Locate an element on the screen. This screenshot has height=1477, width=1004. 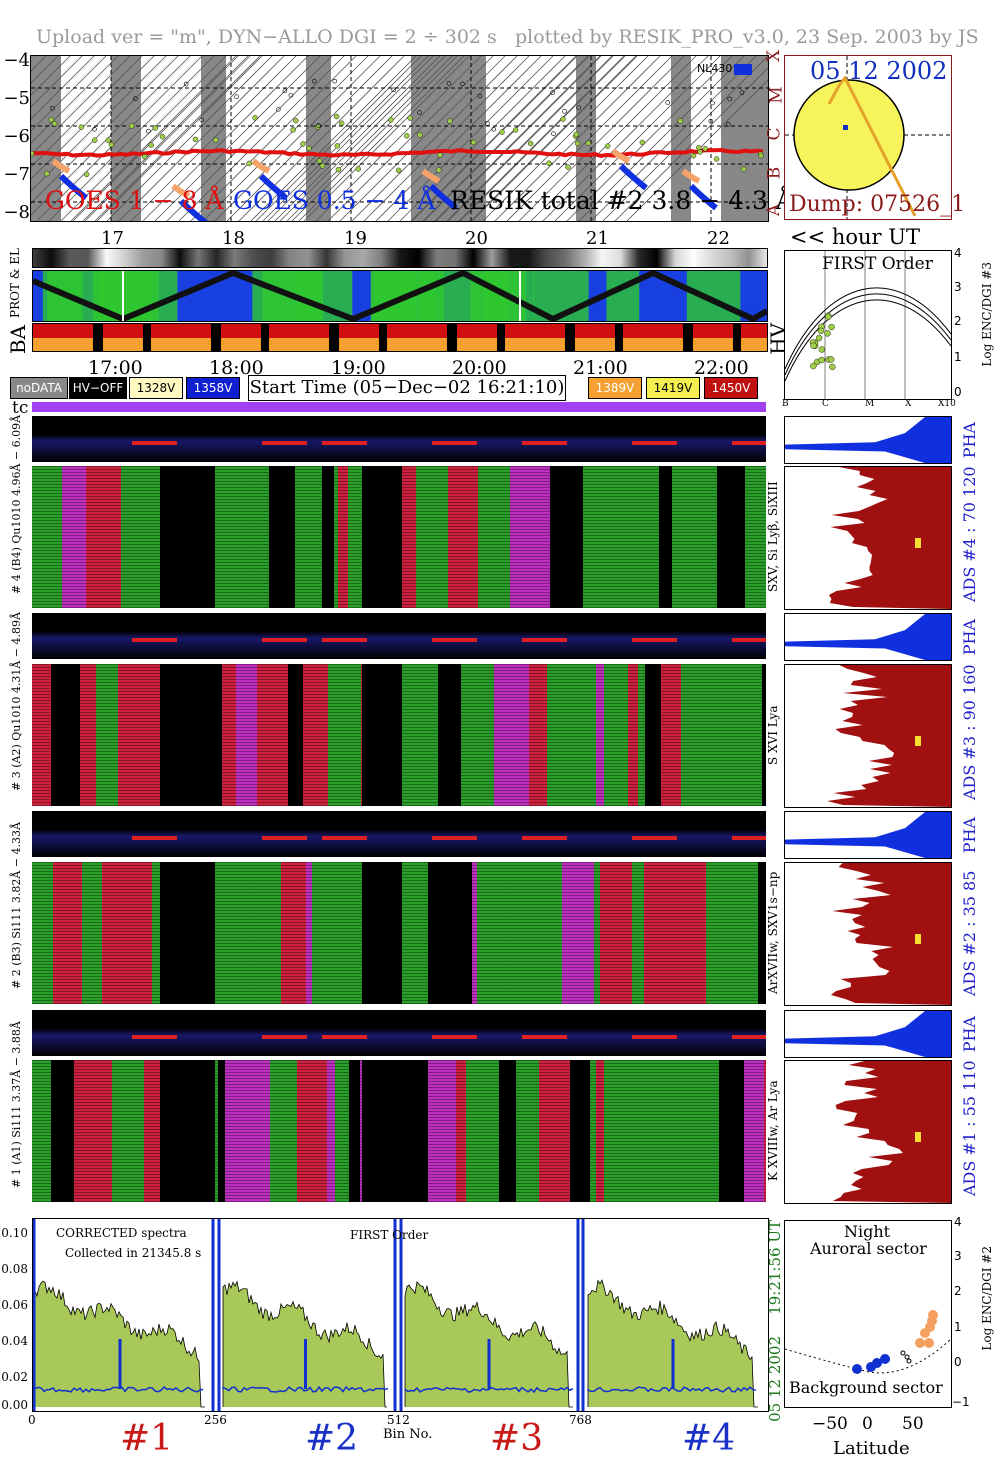
active-region-marker is located at coordinates (845, 127).